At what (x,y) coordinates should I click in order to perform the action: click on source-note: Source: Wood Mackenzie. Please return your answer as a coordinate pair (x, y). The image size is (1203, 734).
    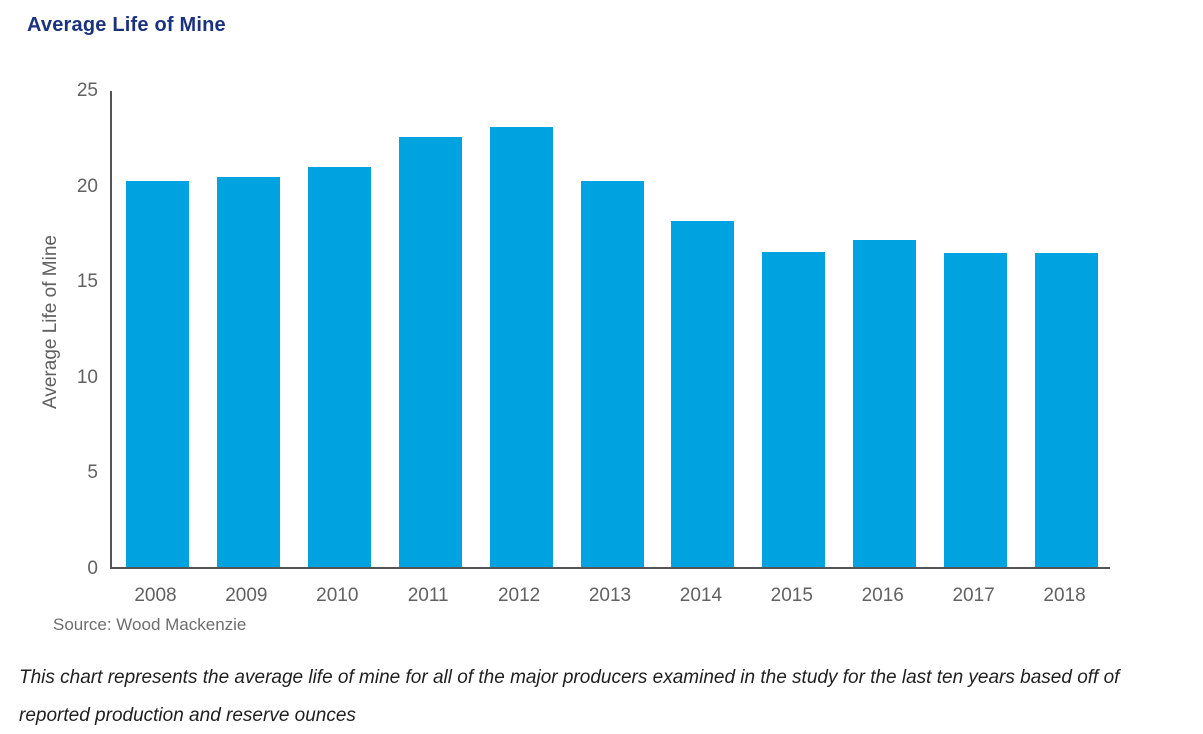
    Looking at the image, I should click on (150, 624).